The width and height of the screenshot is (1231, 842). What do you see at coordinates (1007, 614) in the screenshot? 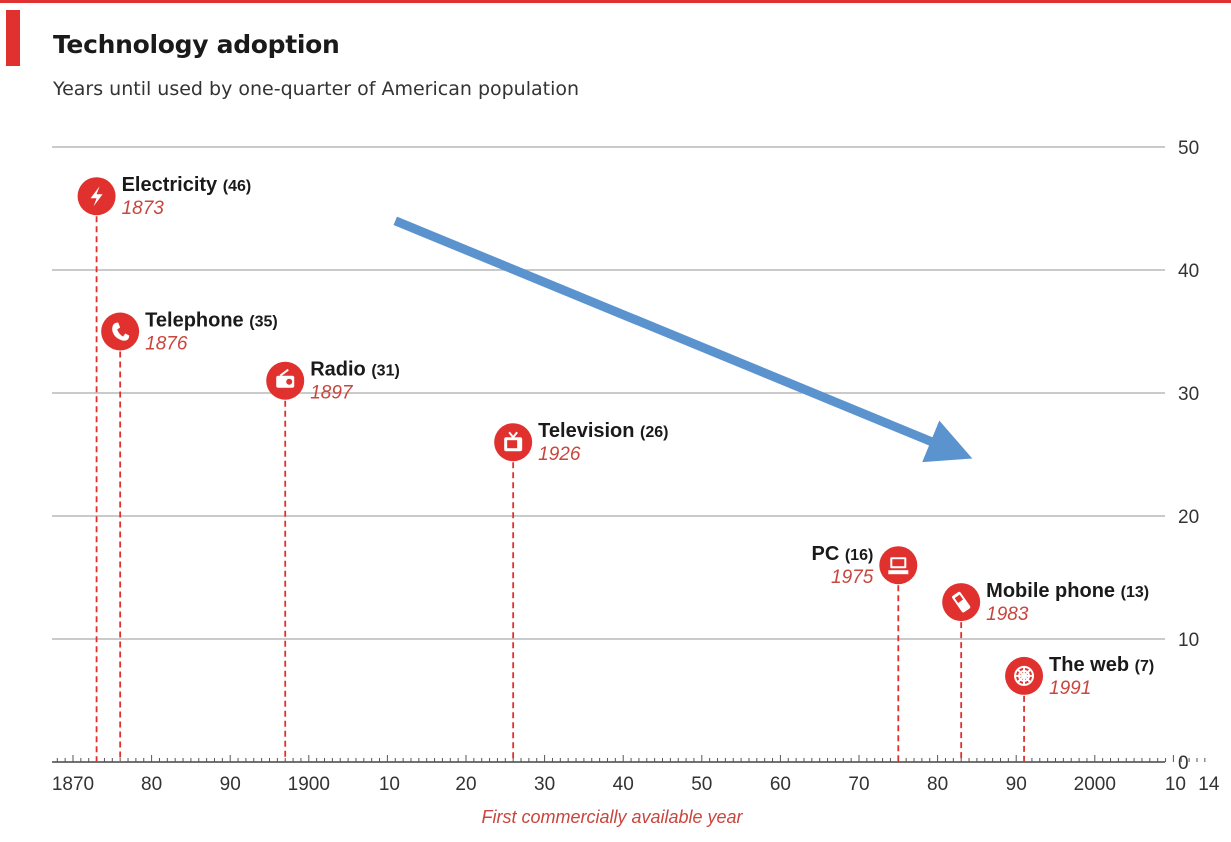
I see `point-year-label: 1983` at bounding box center [1007, 614].